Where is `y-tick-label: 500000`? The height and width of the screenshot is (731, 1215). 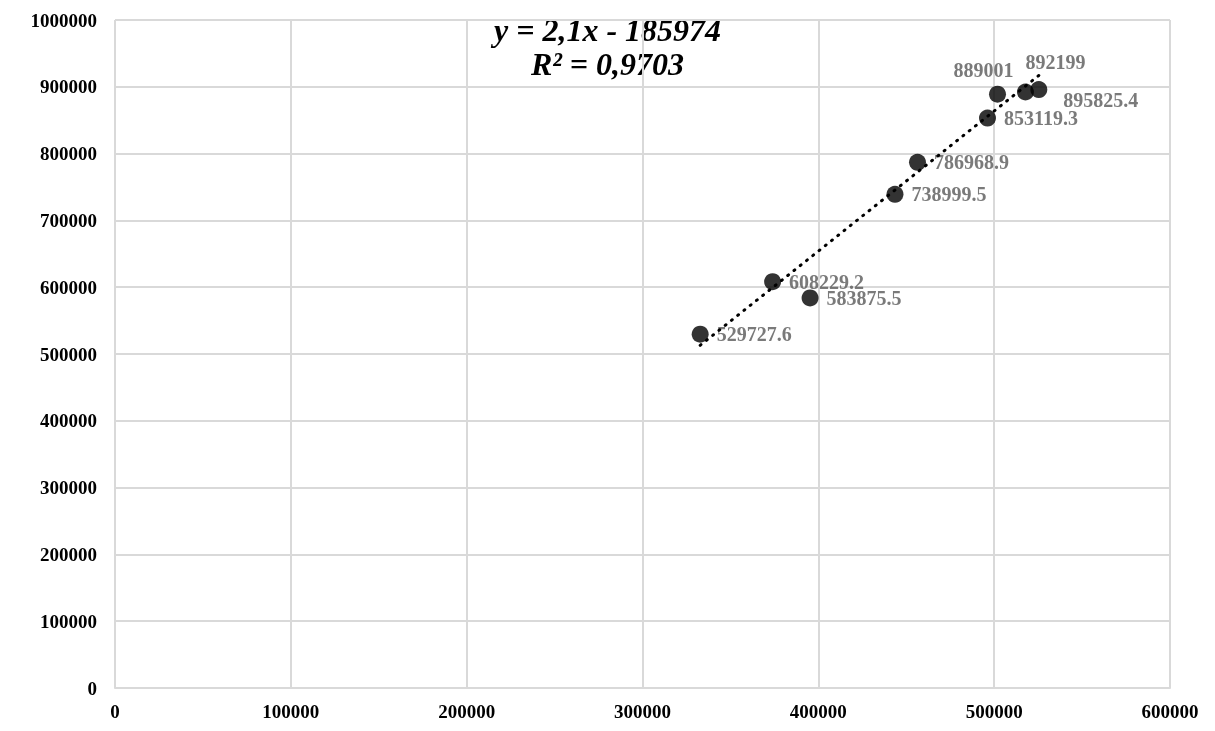
y-tick-label: 500000 is located at coordinates (68, 354).